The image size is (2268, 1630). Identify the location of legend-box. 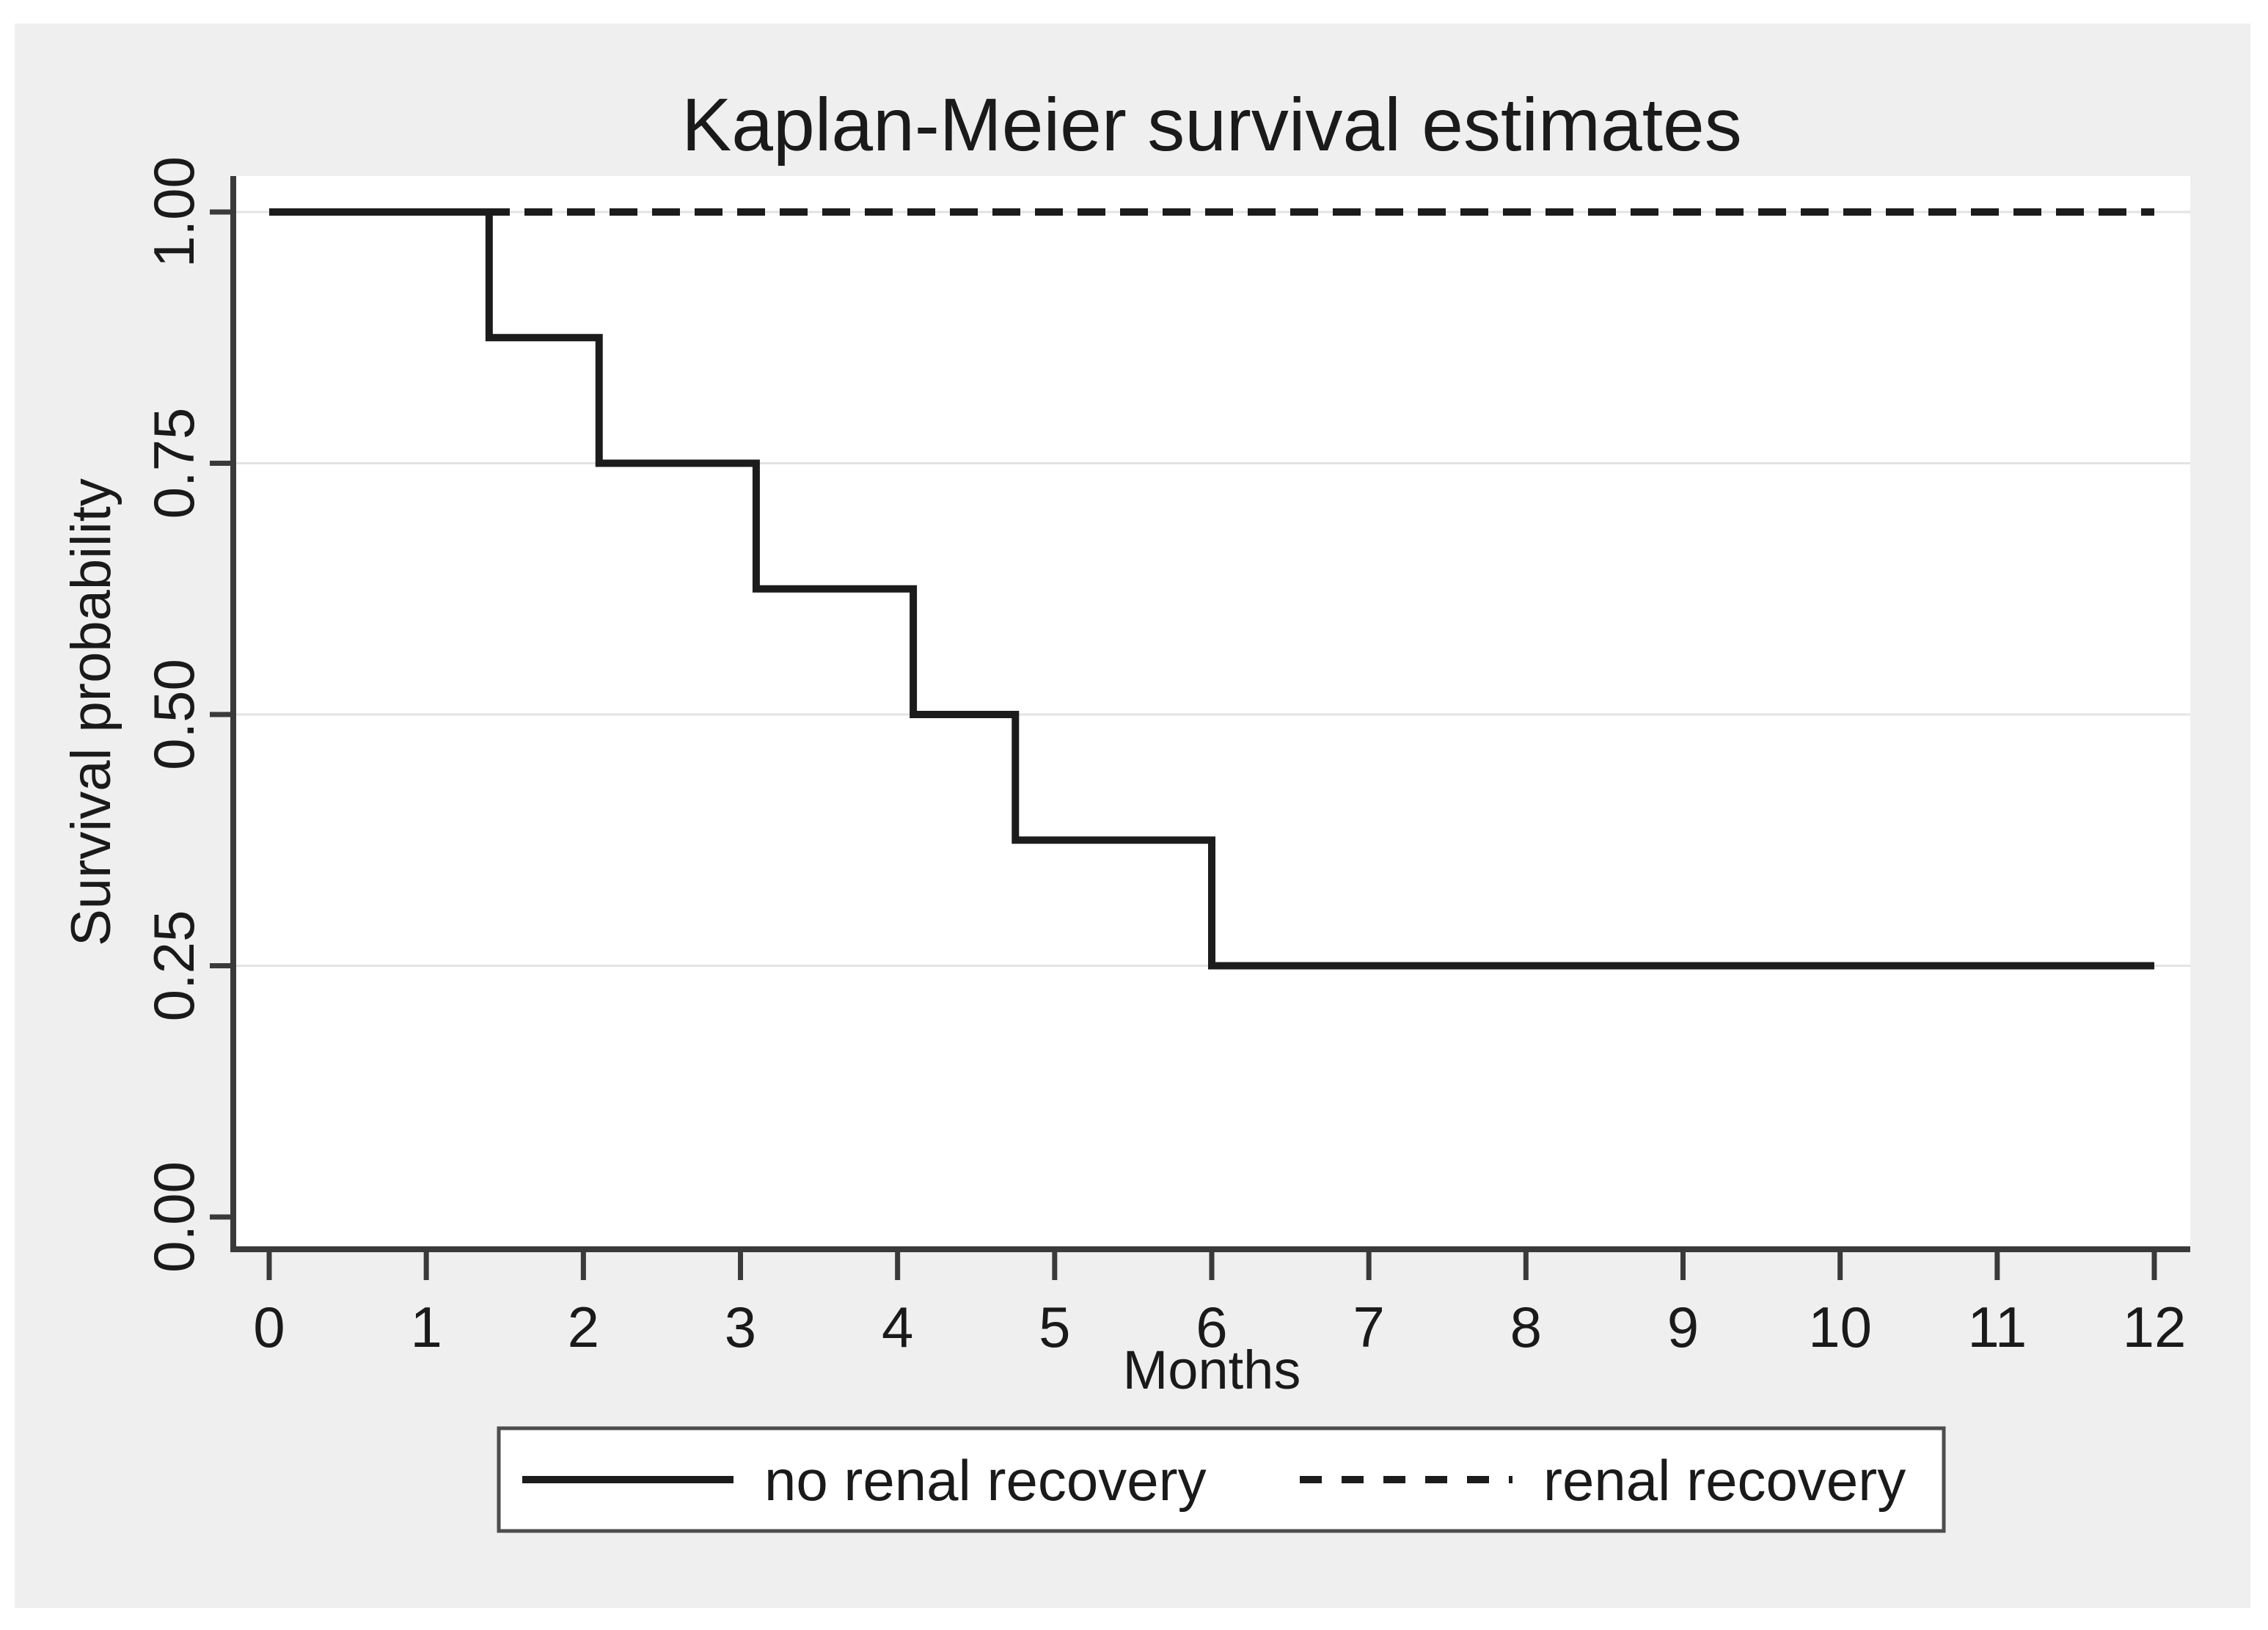
(1222, 1479).